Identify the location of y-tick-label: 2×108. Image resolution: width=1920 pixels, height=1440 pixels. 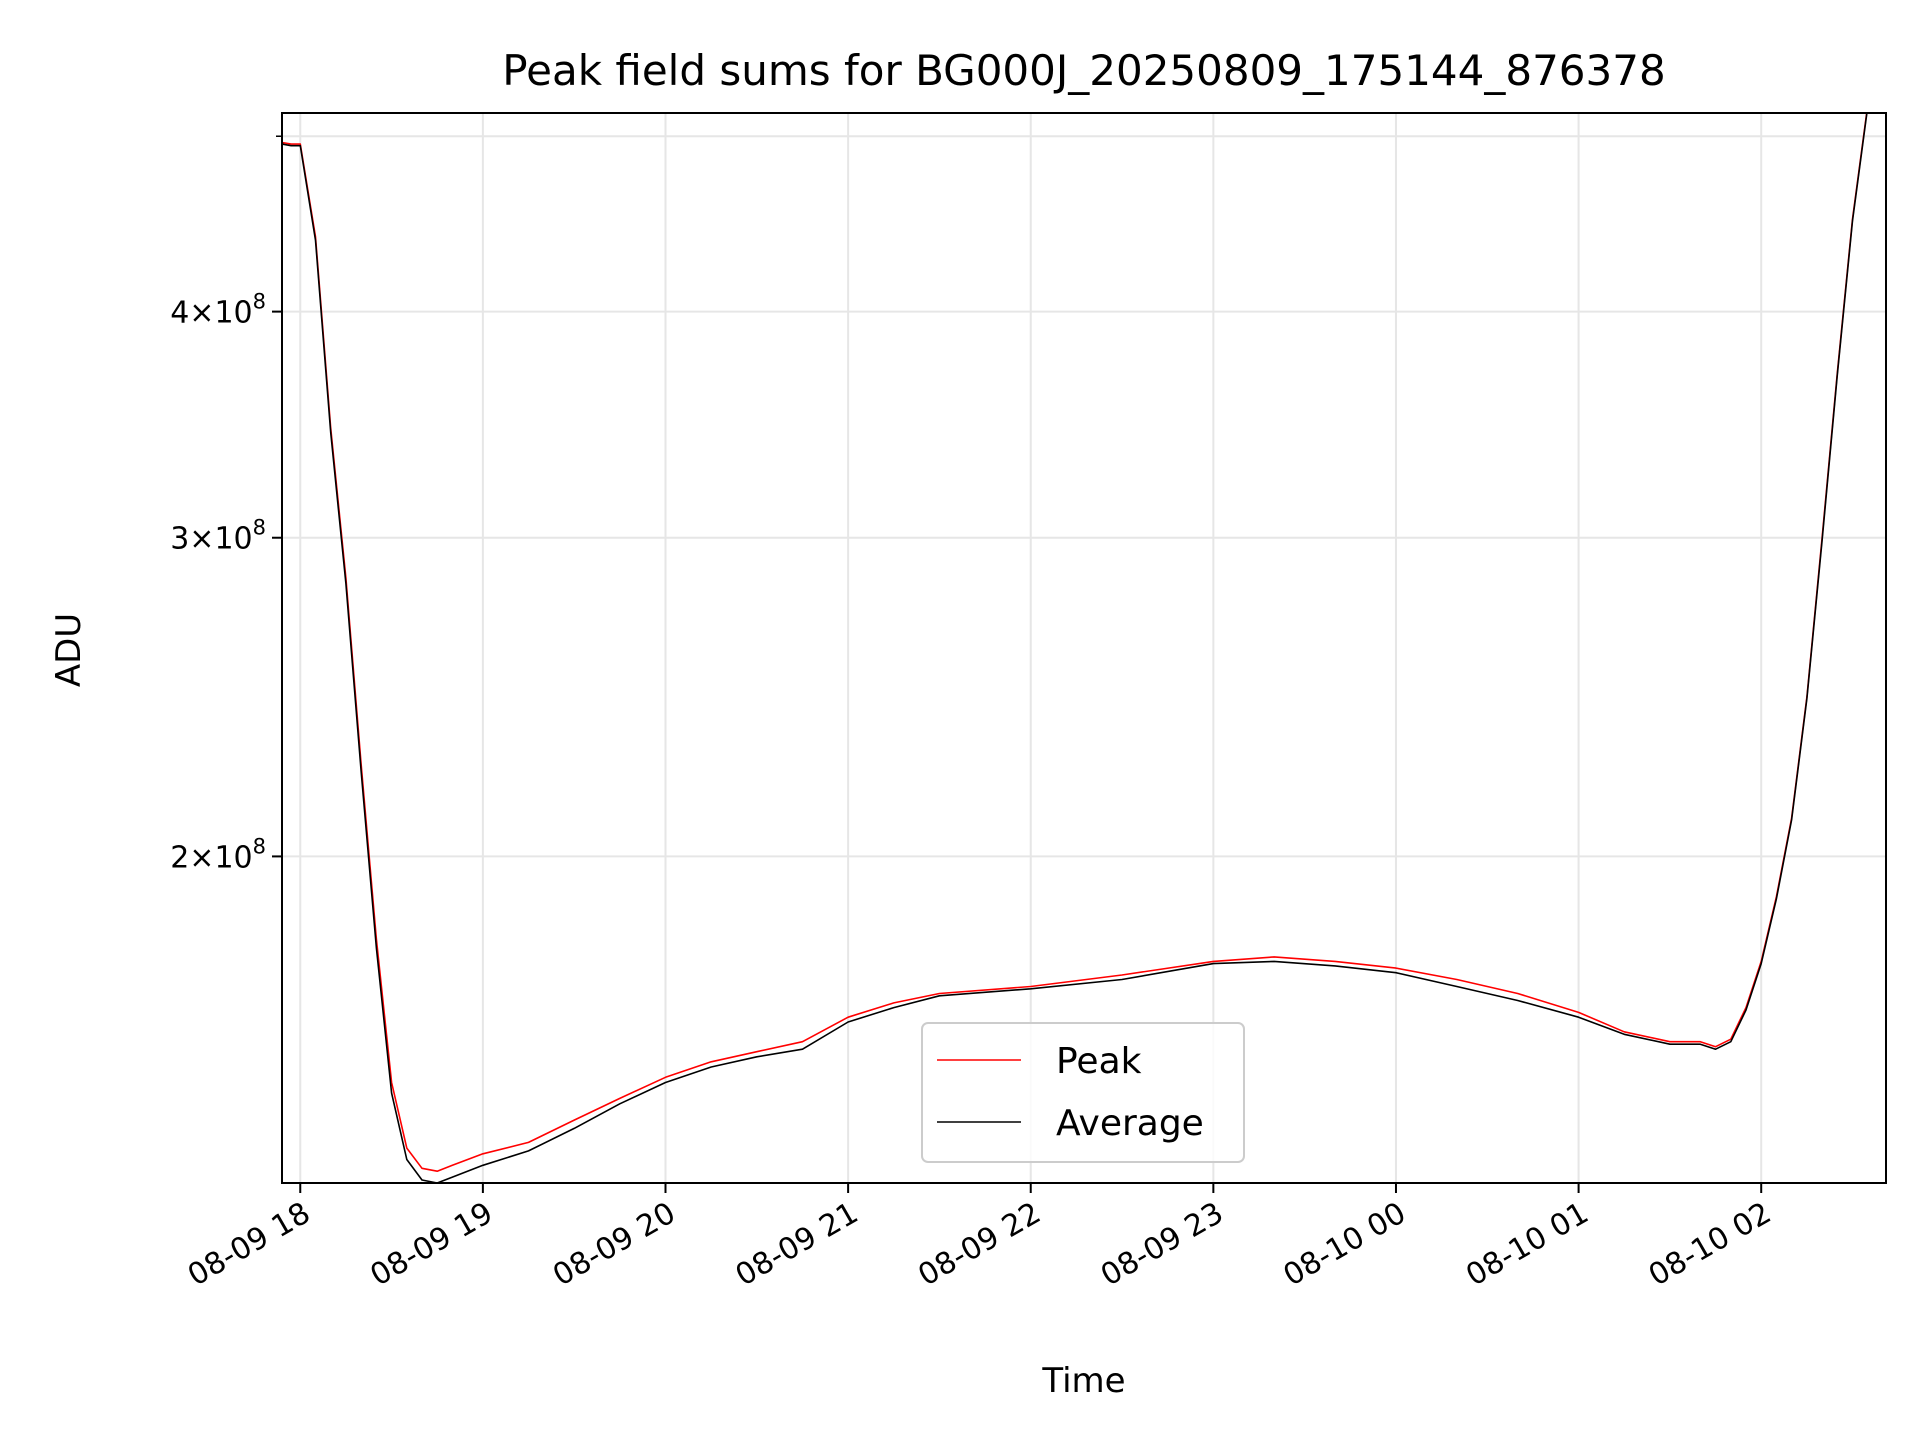
(218, 854).